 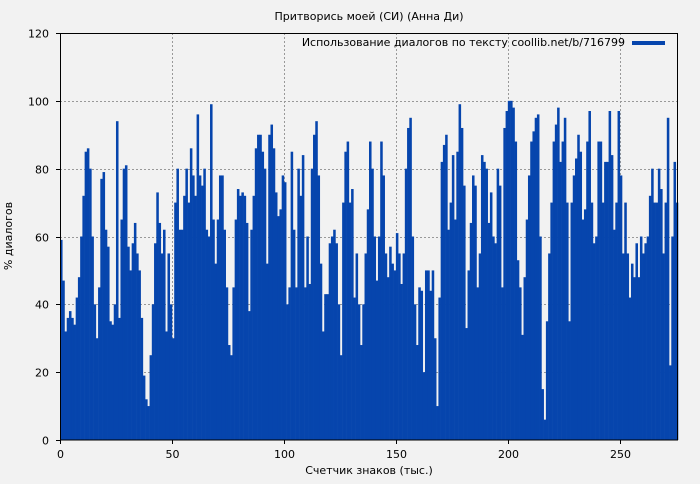 I want to click on x-tick-label: 50, so click(x=173, y=454).